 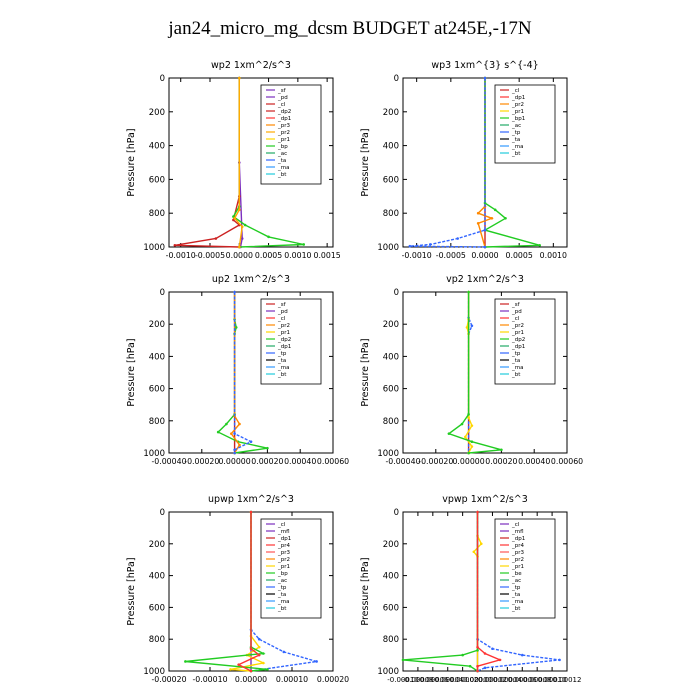 What do you see at coordinates (484, 255) in the screenshot?
I see `x-tick-label: 0.0000` at bounding box center [484, 255].